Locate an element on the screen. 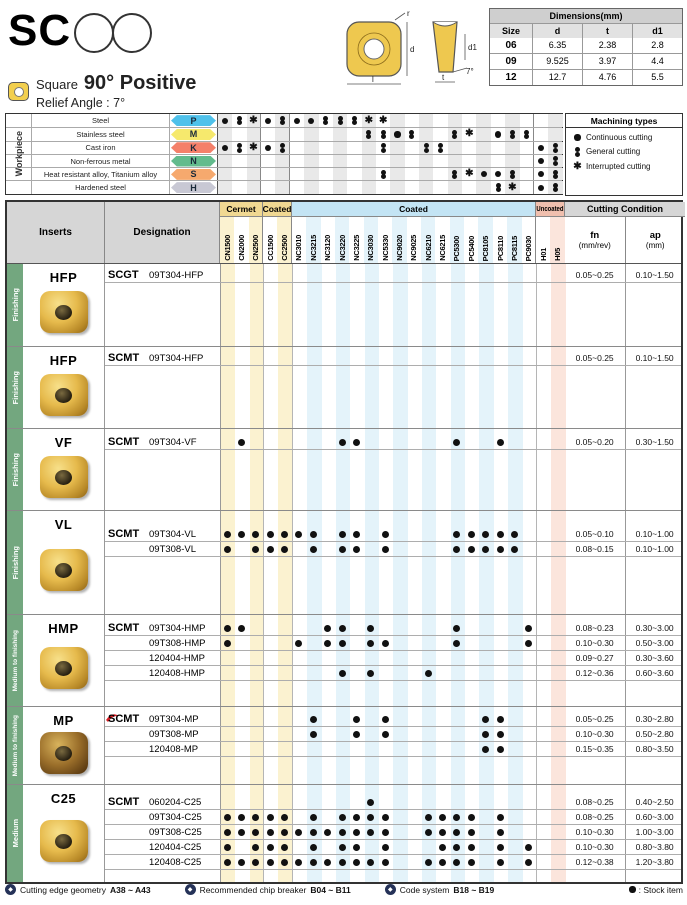  page-title: SC is located at coordinates (40, 30).